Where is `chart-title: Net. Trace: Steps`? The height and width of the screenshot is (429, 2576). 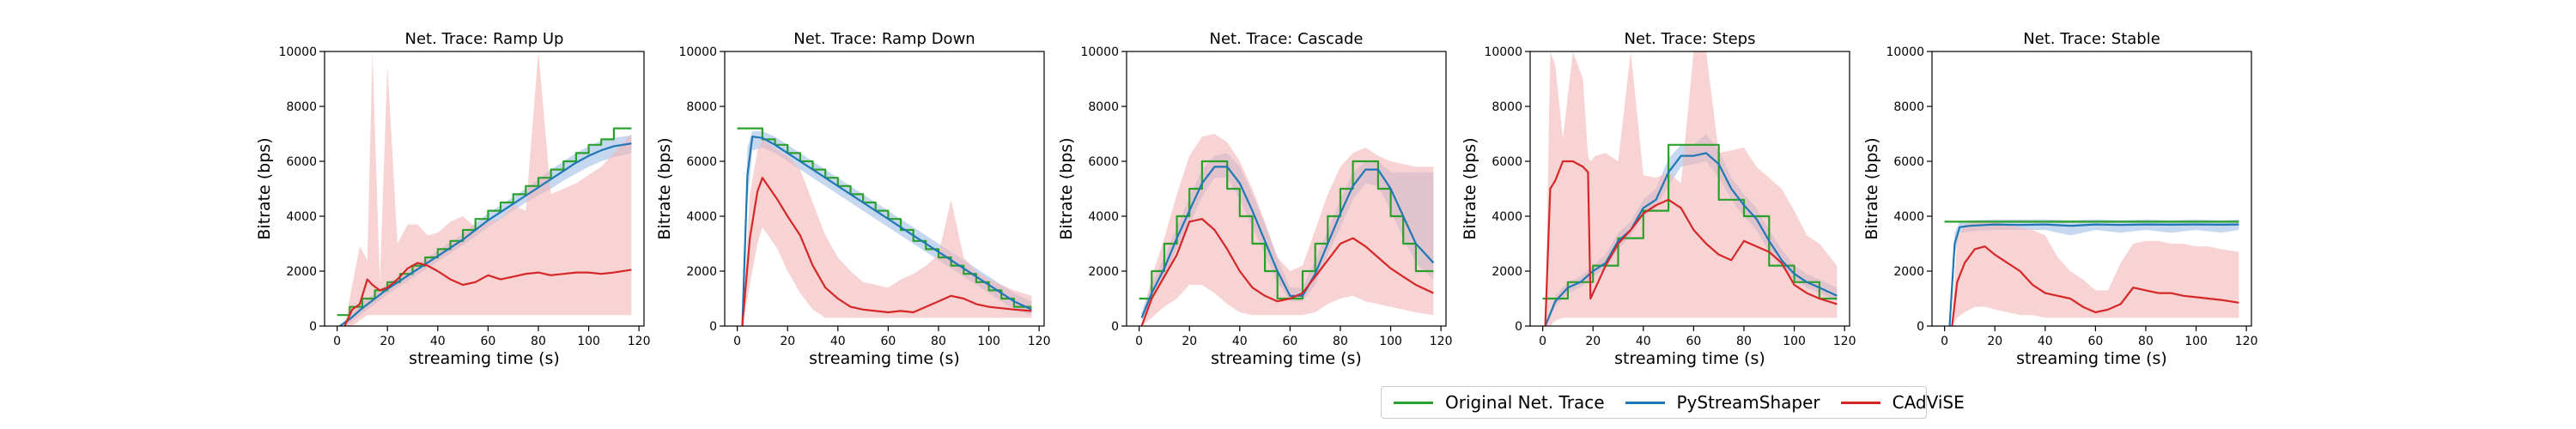
chart-title: Net. Trace: Steps is located at coordinates (1690, 39).